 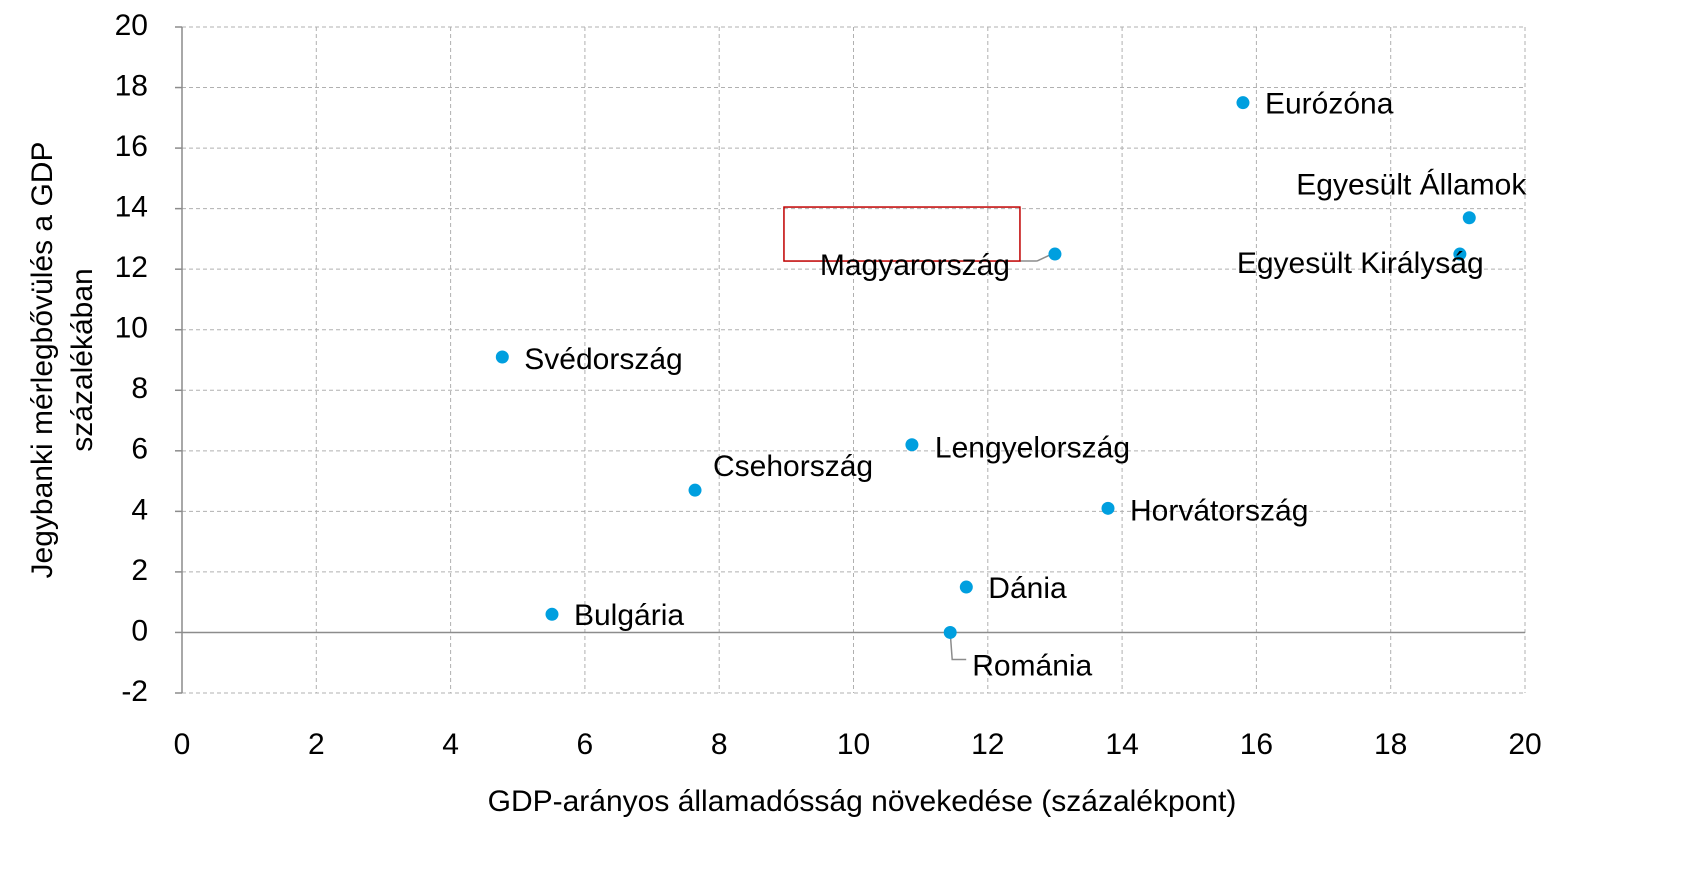 What do you see at coordinates (1360, 263) in the screenshot?
I see `point-label: Egyesült Királyság` at bounding box center [1360, 263].